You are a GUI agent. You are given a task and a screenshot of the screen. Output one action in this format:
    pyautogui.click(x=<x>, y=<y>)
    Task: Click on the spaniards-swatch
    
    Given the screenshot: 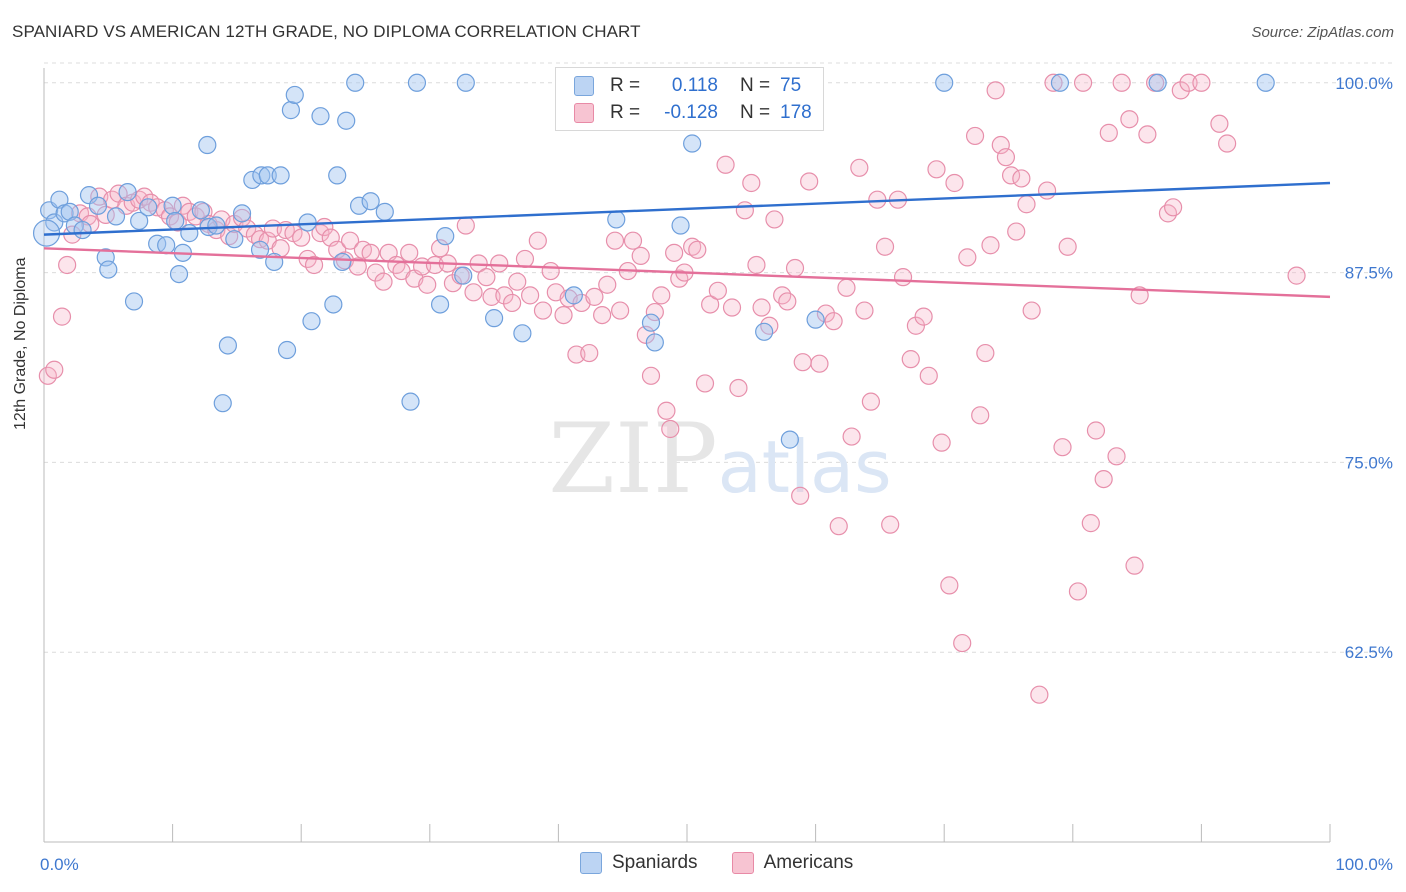 What is the action you would take?
    pyautogui.click(x=584, y=86)
    